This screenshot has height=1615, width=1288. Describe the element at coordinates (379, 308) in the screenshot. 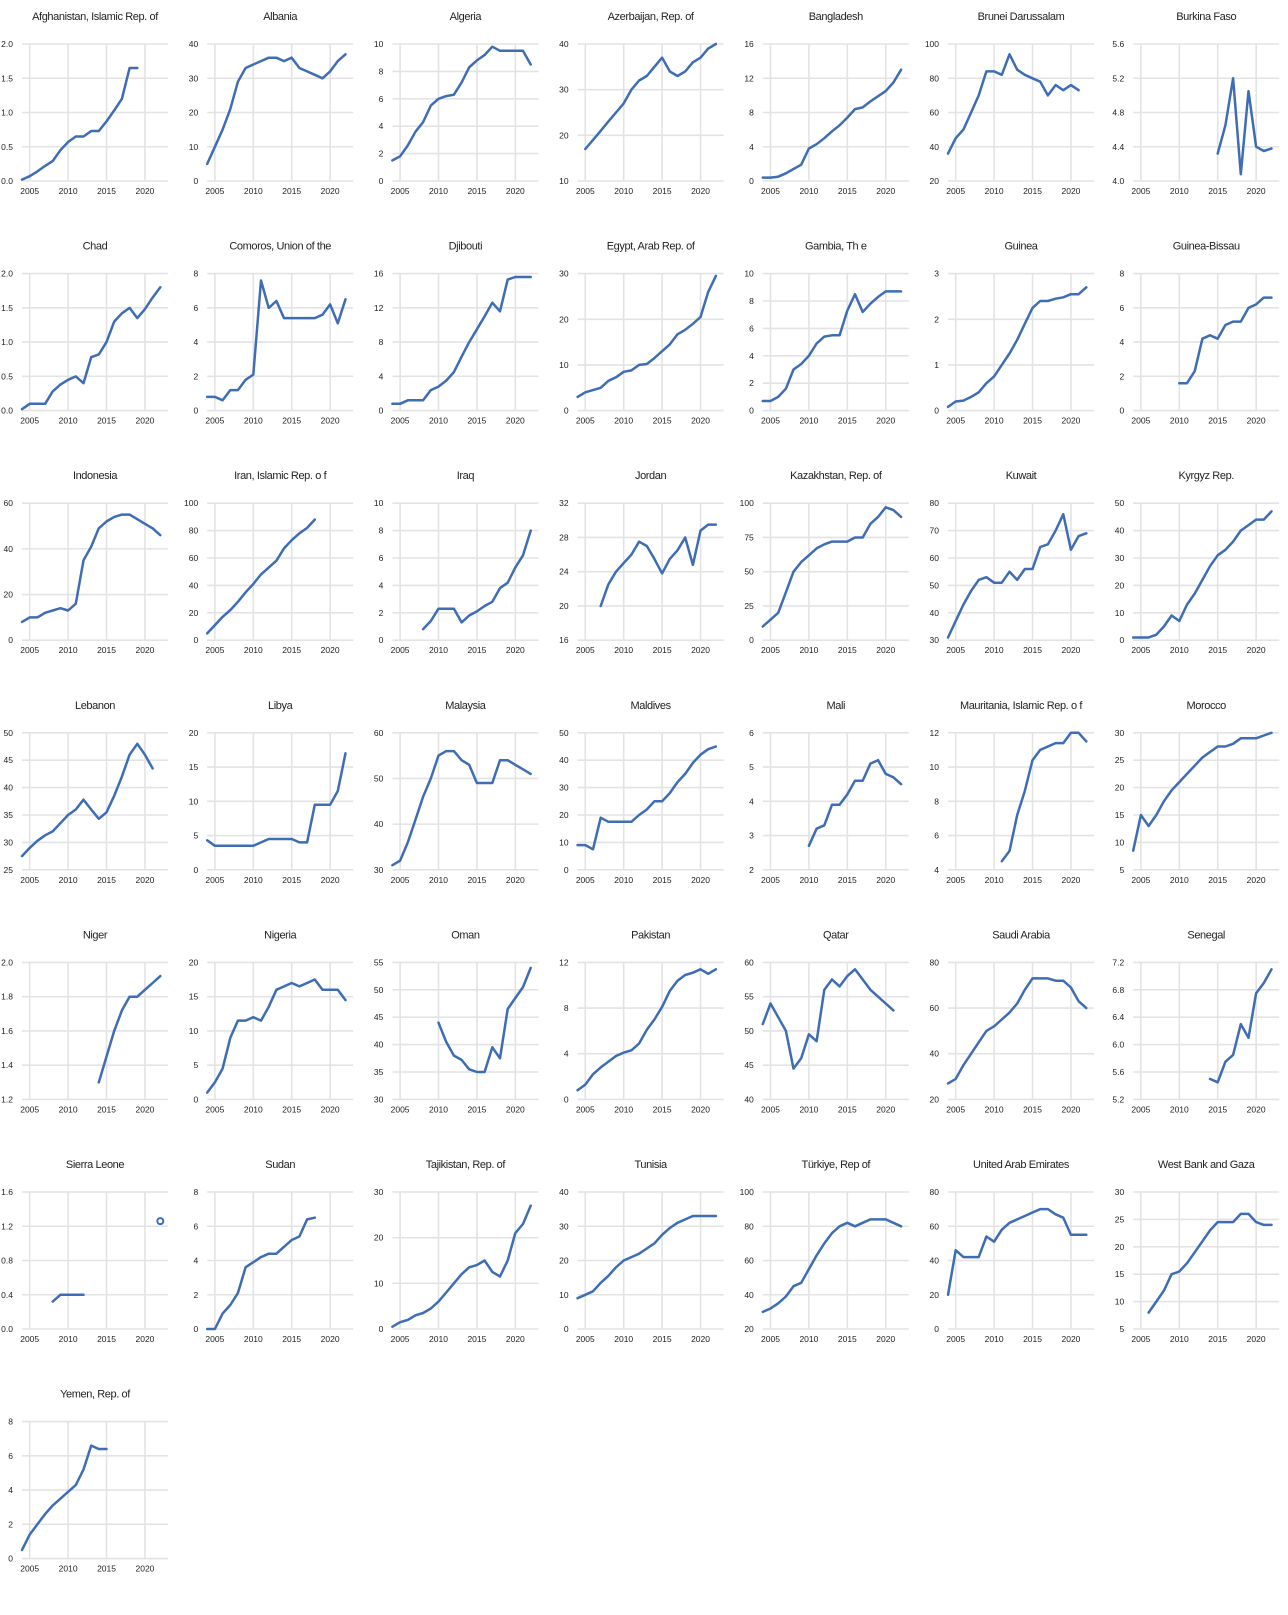

I see `y-tick-label: 12` at that location.